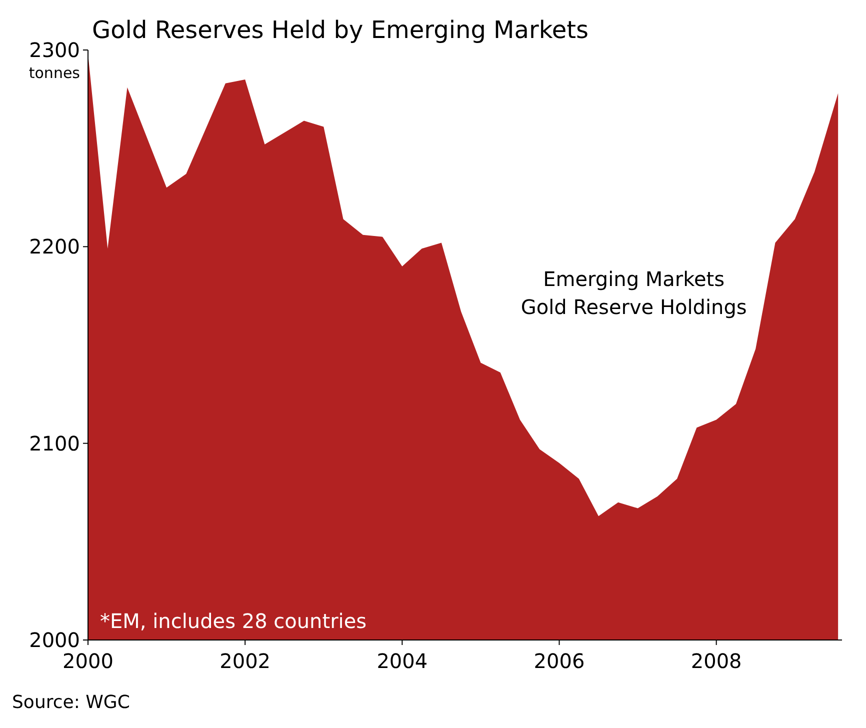 This screenshot has height=728, width=866. What do you see at coordinates (559, 661) in the screenshot?
I see `x-tick-label: 2006` at bounding box center [559, 661].